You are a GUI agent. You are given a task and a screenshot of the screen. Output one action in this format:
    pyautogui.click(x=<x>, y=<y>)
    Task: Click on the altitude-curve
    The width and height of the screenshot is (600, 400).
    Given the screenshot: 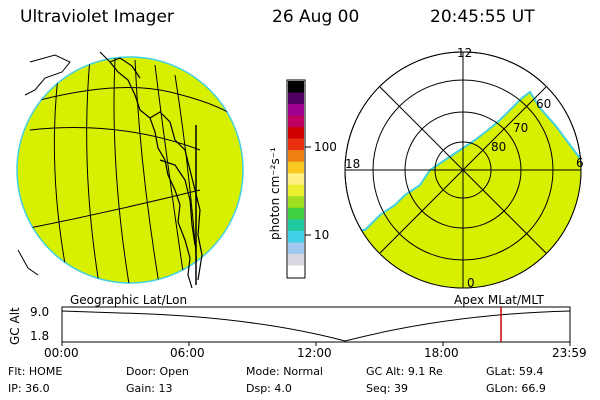 What is the action you would take?
    pyautogui.click(x=316, y=326)
    